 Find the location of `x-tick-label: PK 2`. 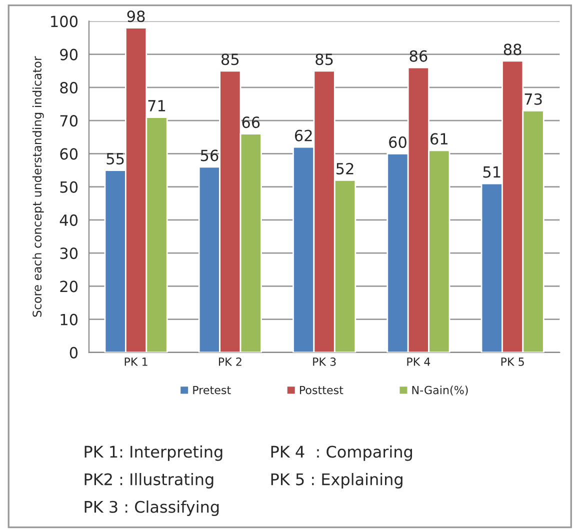

x-tick-label: PK 2 is located at coordinates (230, 362).